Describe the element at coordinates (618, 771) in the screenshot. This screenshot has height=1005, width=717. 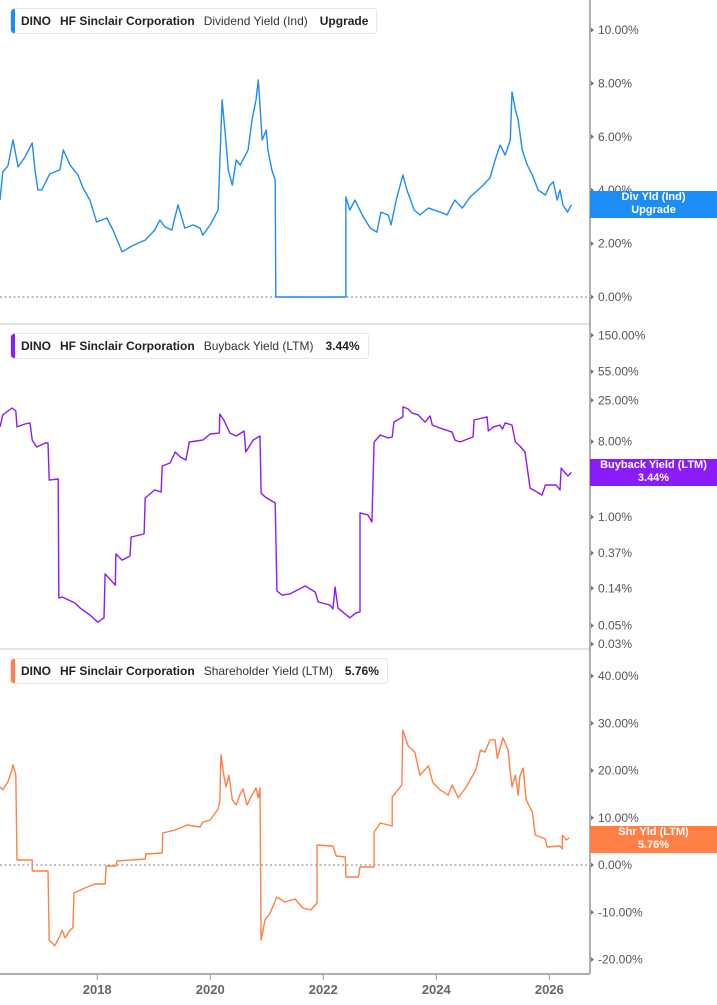
I see `y-tick-label: 20.00%` at that location.